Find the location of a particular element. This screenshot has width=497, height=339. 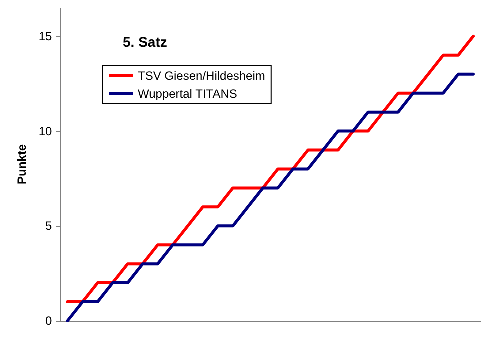

y-tick-label: 5 is located at coordinates (49, 226).